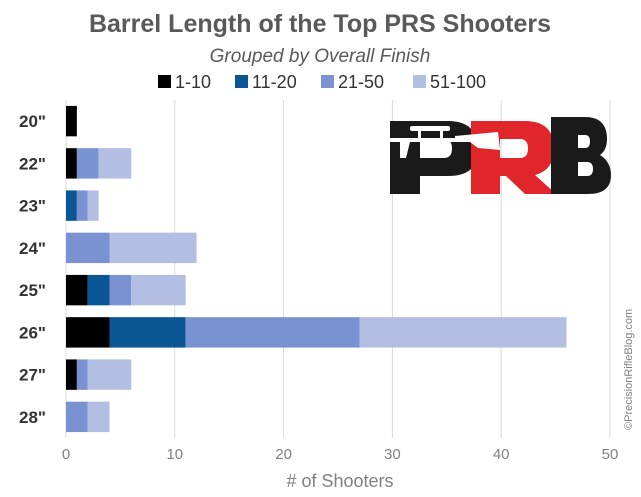 The height and width of the screenshot is (497, 641). I want to click on category-label: 26", so click(32, 332).